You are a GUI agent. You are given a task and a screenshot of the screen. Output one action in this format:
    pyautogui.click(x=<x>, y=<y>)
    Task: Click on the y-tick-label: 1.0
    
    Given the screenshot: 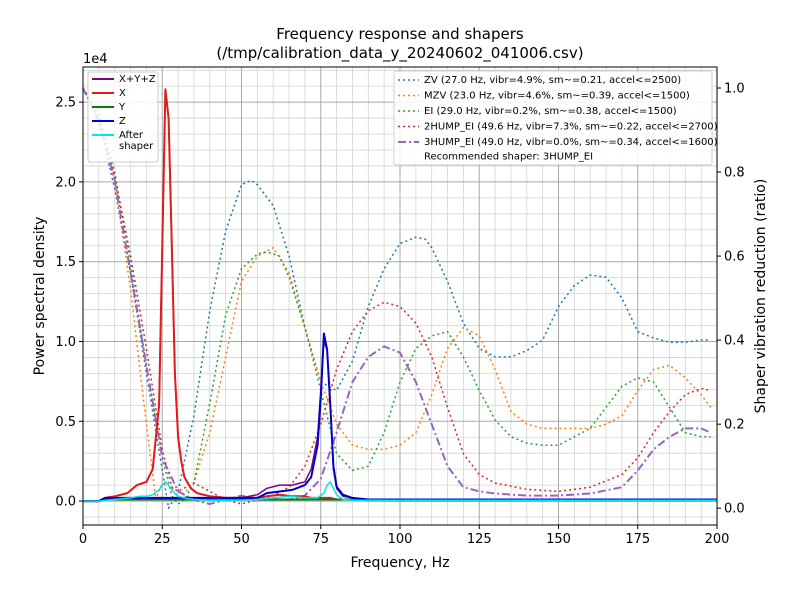 What is the action you would take?
    pyautogui.click(x=65, y=342)
    